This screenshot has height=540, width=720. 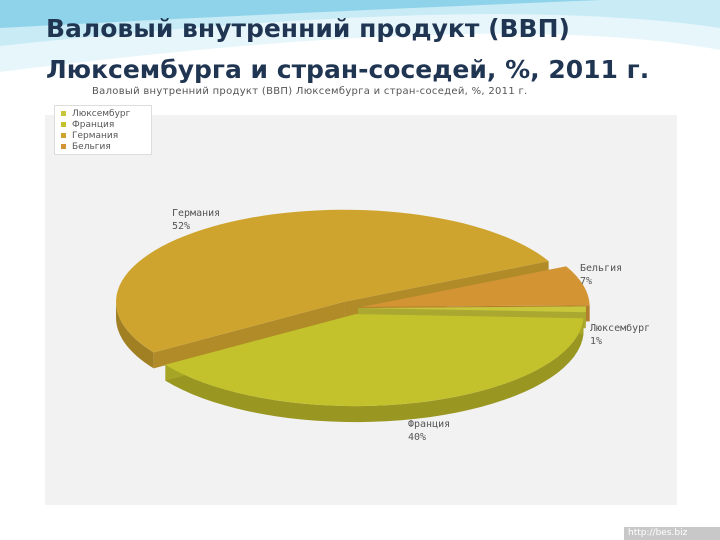 What do you see at coordinates (101, 113) in the screenshot?
I see `legend-label: Люксембург` at bounding box center [101, 113].